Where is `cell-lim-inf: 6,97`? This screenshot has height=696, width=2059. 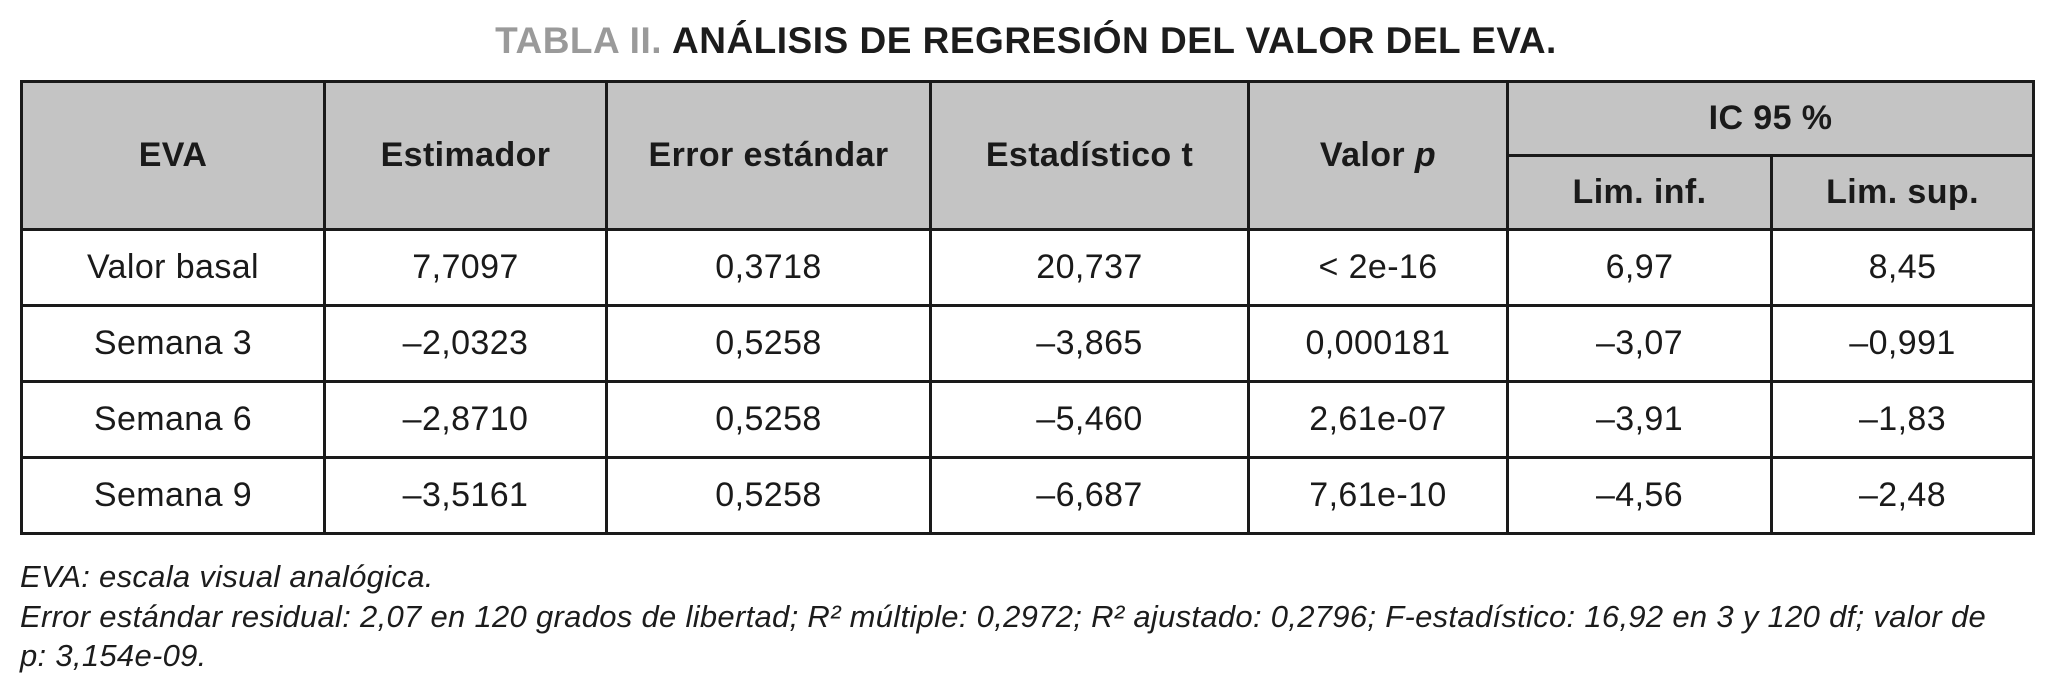
cell-lim-inf: 6,97 is located at coordinates (1639, 267).